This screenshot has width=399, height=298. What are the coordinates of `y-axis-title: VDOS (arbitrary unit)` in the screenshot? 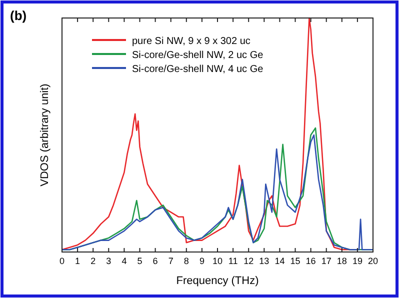 It's located at (45, 135).